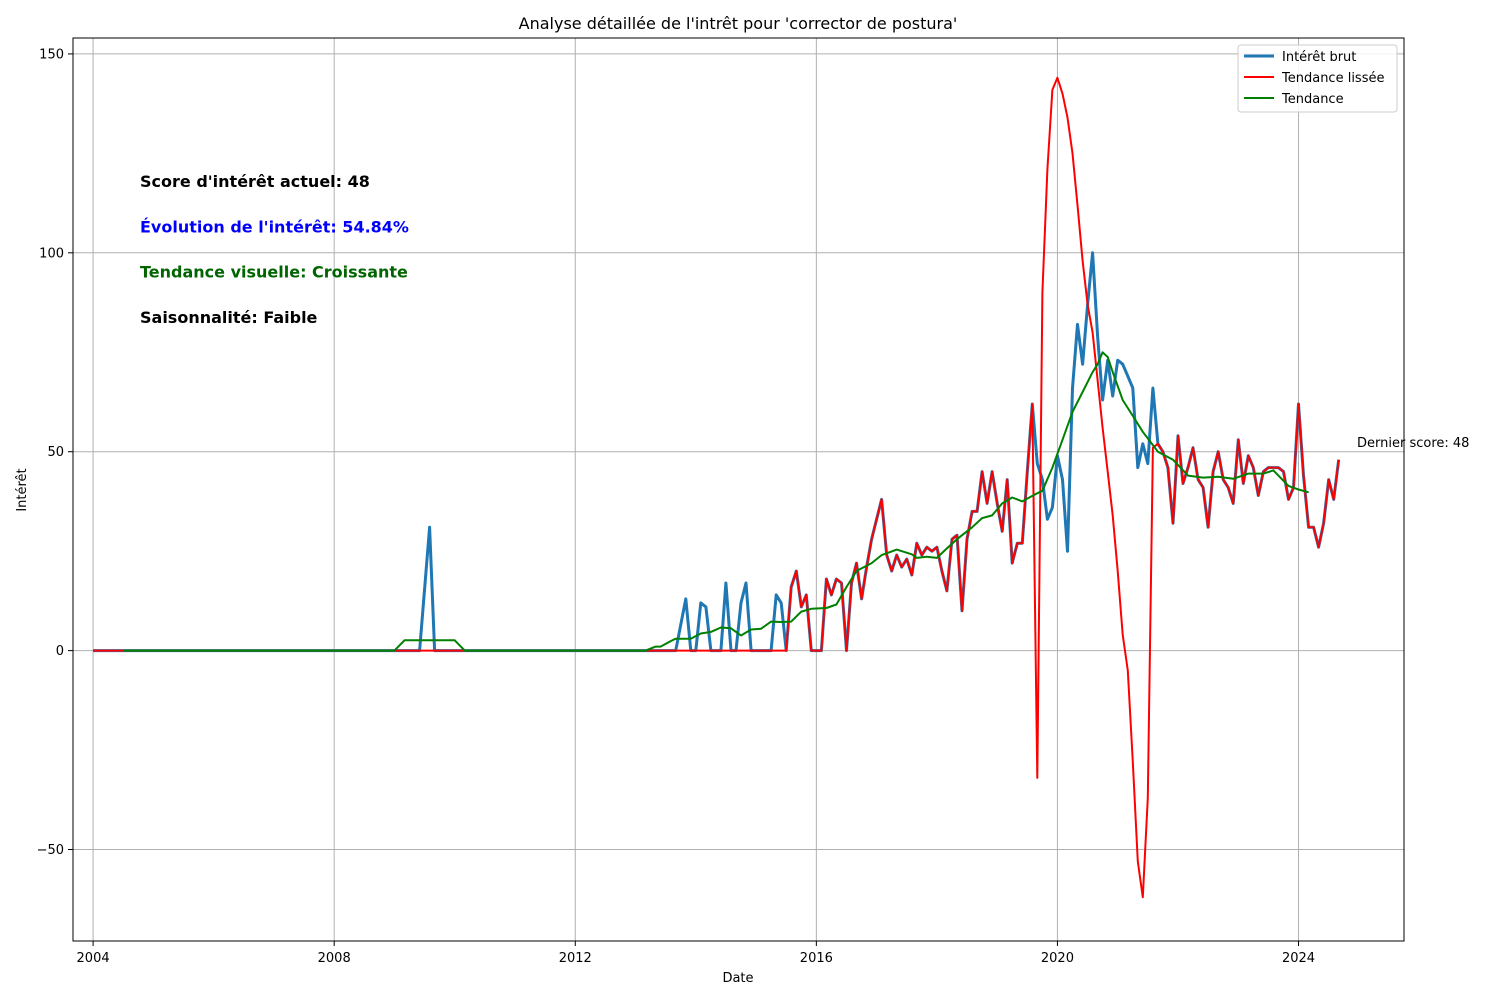 Image resolution: width=1500 pixels, height=1000 pixels. What do you see at coordinates (22, 489) in the screenshot?
I see `y-axis-label: Intérêt` at bounding box center [22, 489].